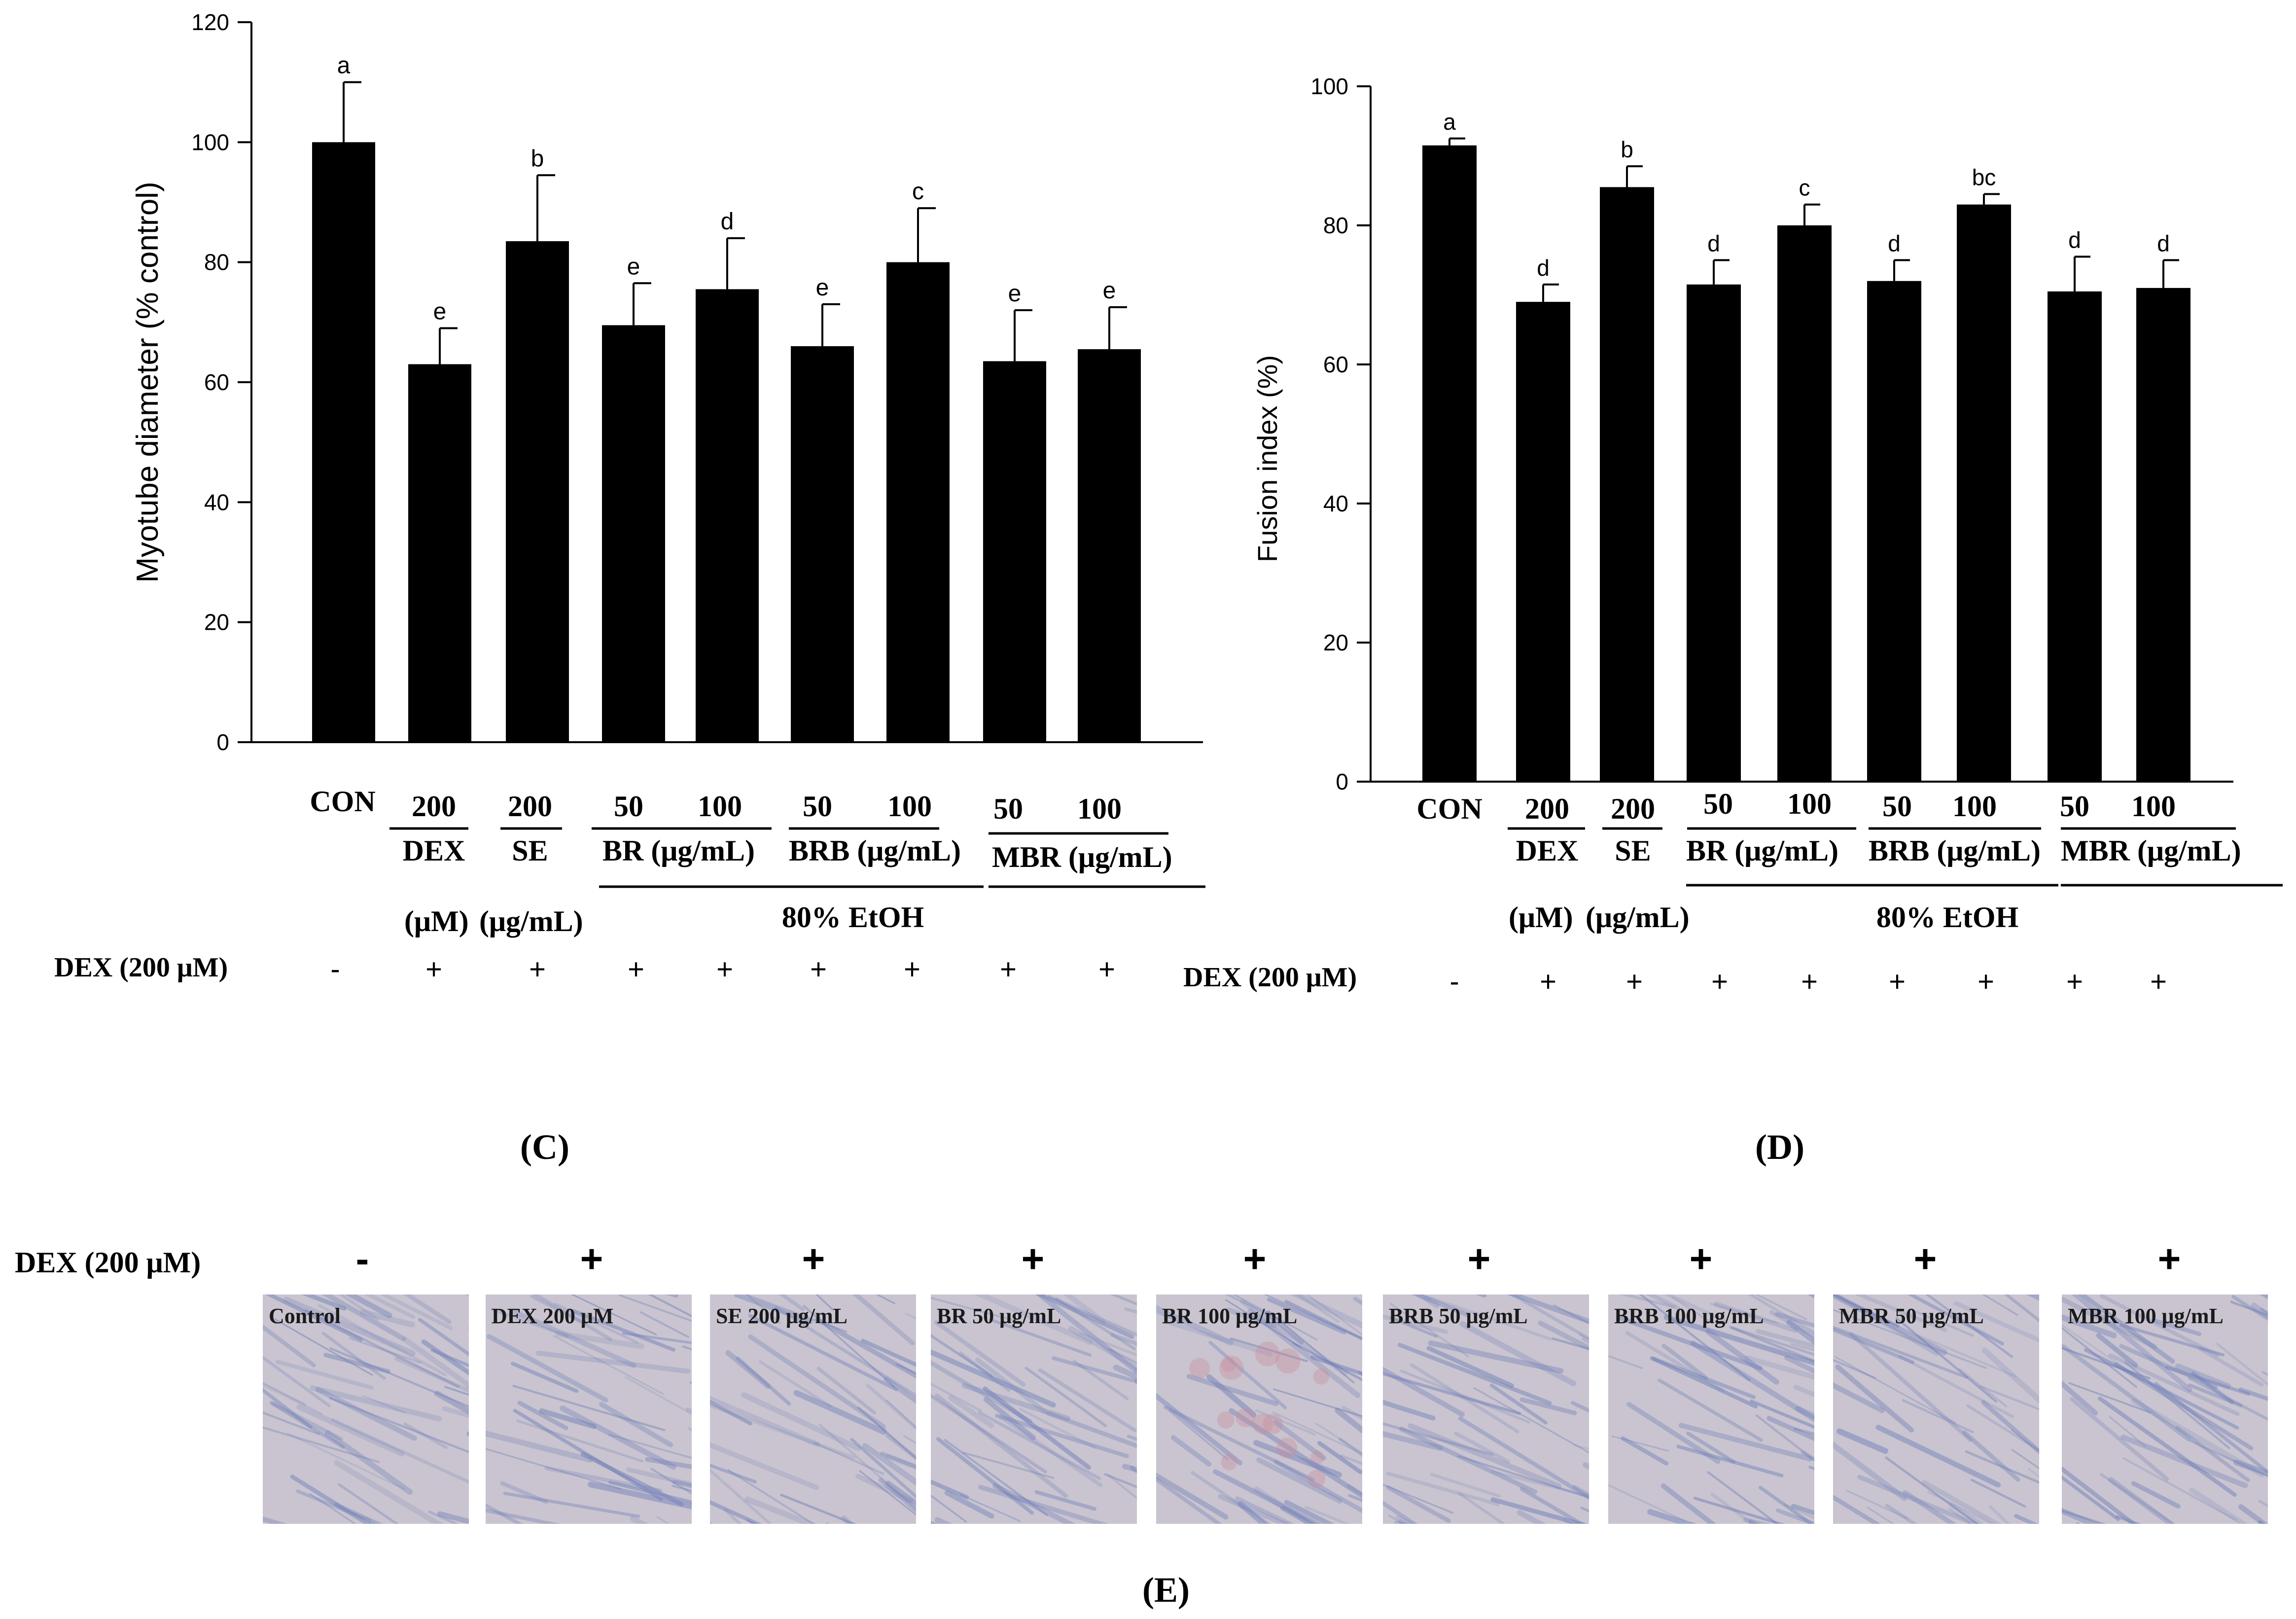 The image size is (2296, 1619). Describe the element at coordinates (148, 381) in the screenshot. I see `panel-c-y-axis-label: Myotube diameter (% control)` at that location.